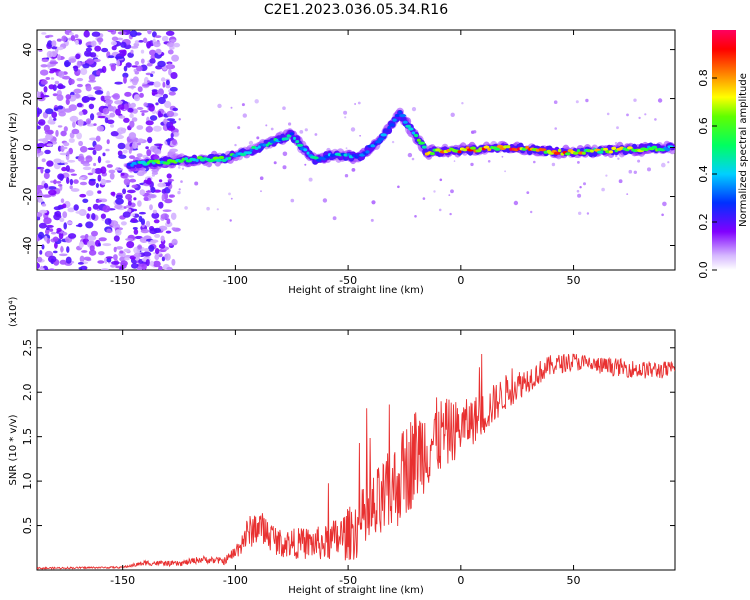  What do you see at coordinates (703, 270) in the screenshot?
I see `colorbar-tick-label: 0.0` at bounding box center [703, 270].